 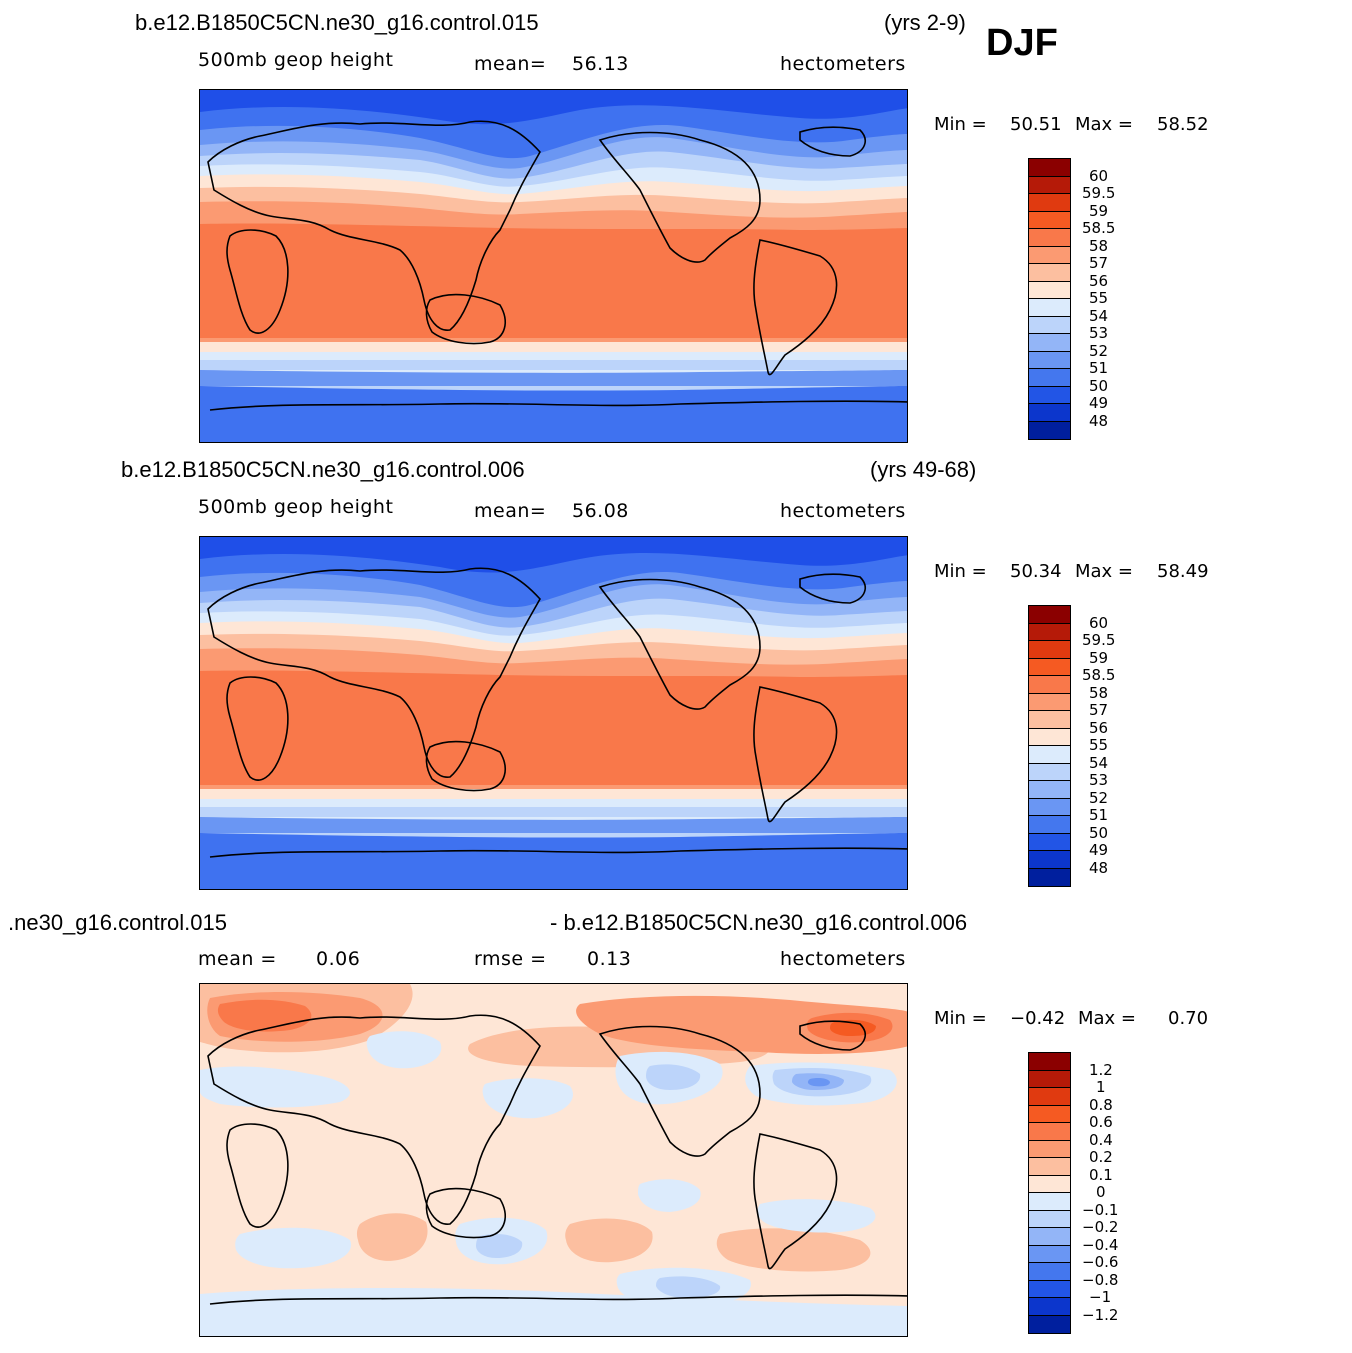 What do you see at coordinates (1188, 1018) in the screenshot?
I see `panel3-max-value: 0.70` at bounding box center [1188, 1018].